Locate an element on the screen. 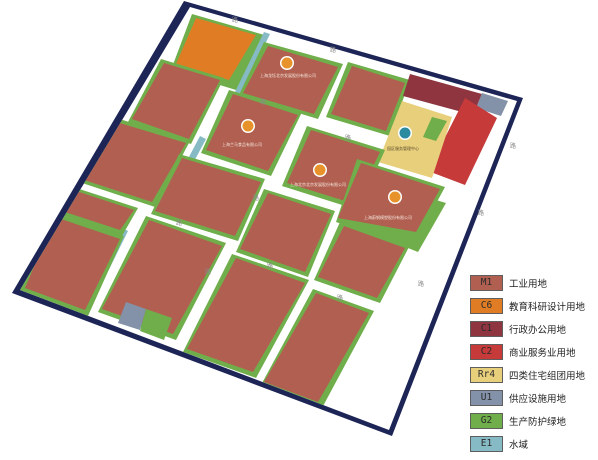 Image resolution: width=598 pixels, height=460 pixels. legend-swatch: C1 is located at coordinates (486, 329).